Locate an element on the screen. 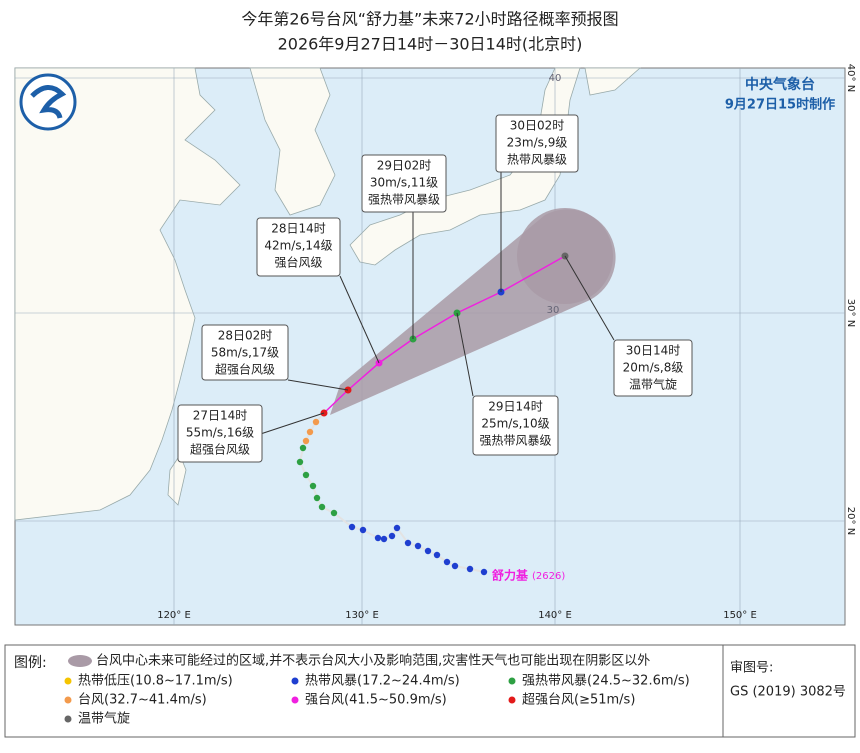 The height and width of the screenshot is (753, 860). callout-wind: 20m/s,8级 is located at coordinates (653, 368).